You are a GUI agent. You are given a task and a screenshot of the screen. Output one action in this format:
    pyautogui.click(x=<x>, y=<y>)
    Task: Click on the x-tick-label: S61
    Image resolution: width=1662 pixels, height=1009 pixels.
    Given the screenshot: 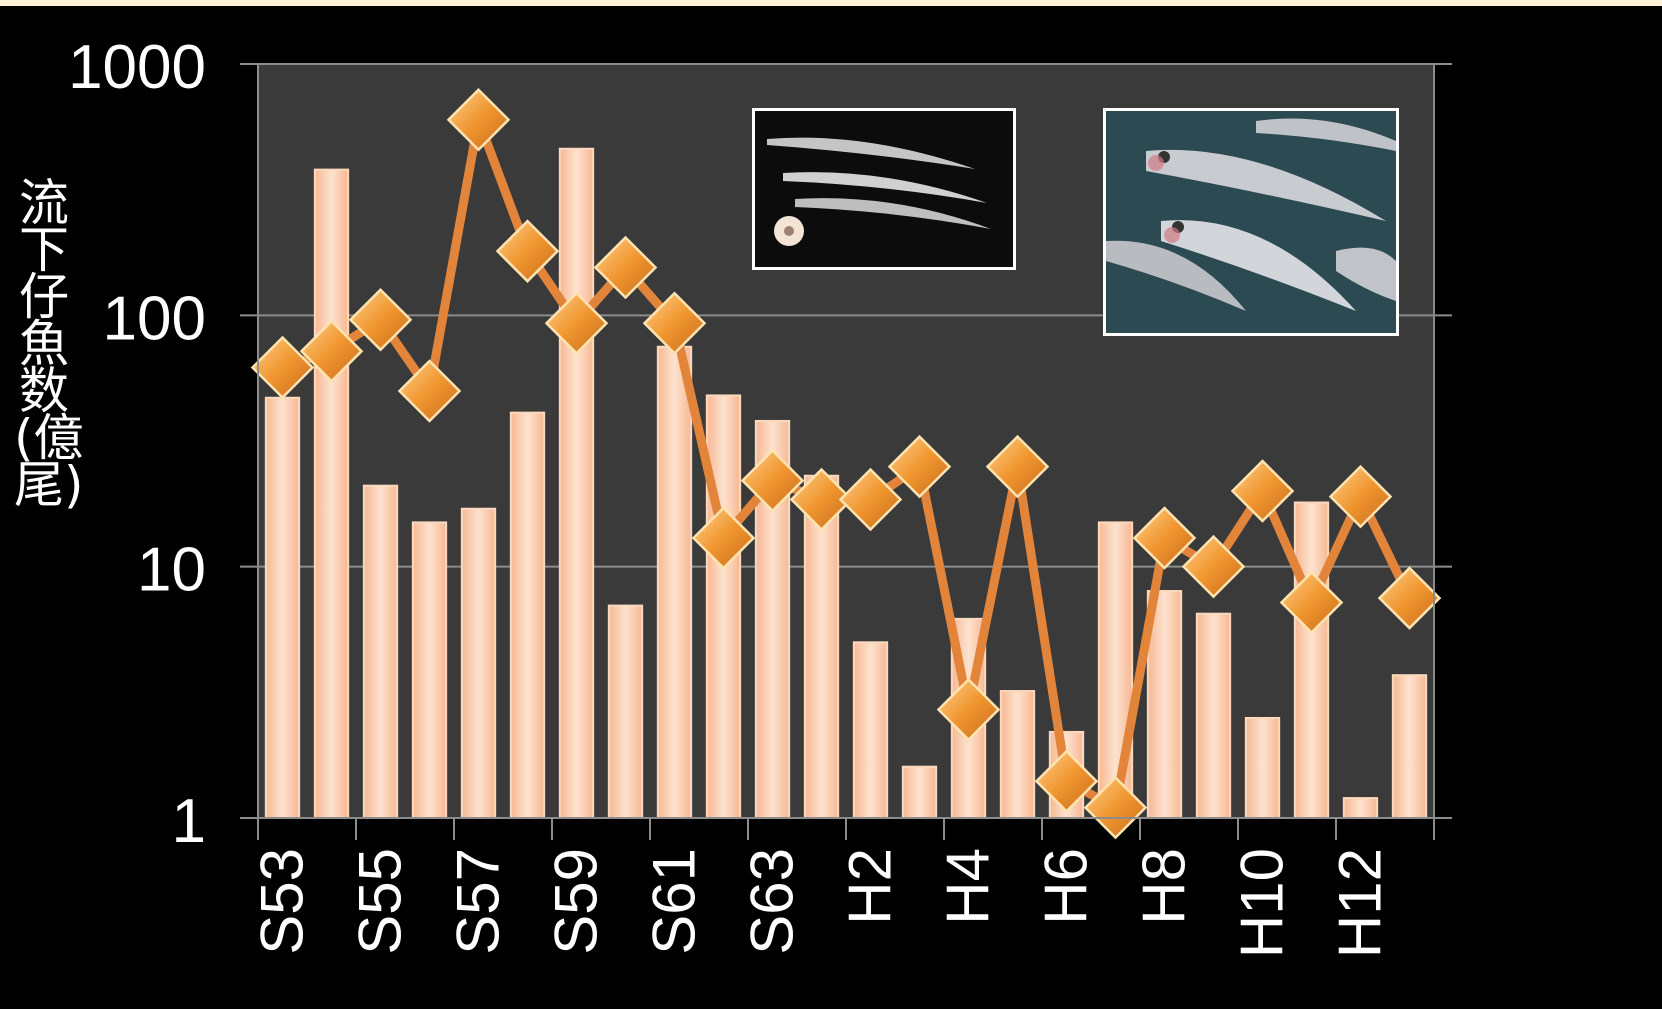 What is the action you would take?
    pyautogui.click(x=674, y=901)
    